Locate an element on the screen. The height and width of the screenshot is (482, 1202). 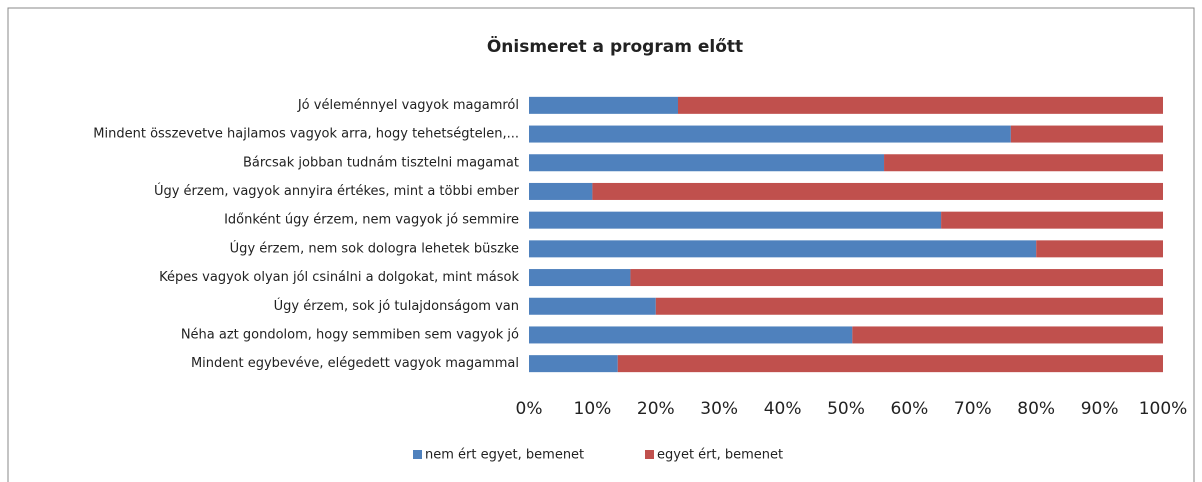
x-tick-label: 50% is located at coordinates (846, 409).